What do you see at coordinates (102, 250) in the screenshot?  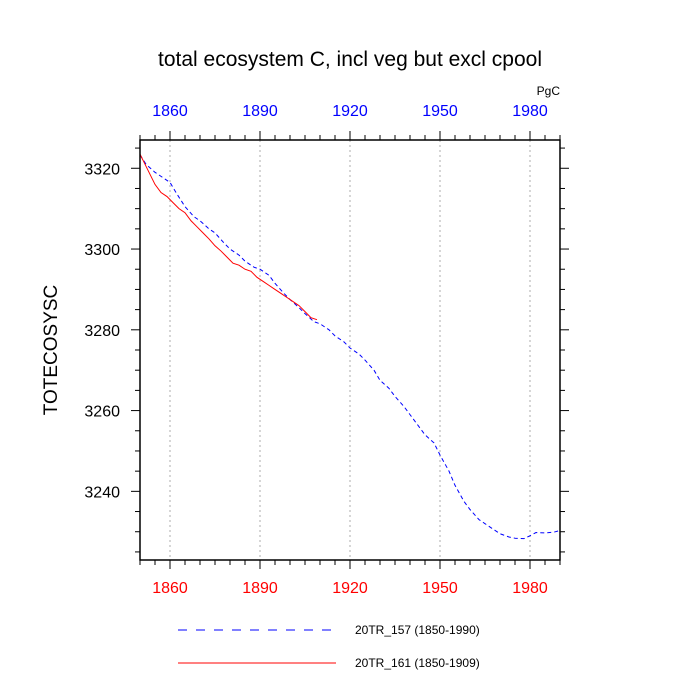 I see `y-tick-label-3300: 3300` at bounding box center [102, 250].